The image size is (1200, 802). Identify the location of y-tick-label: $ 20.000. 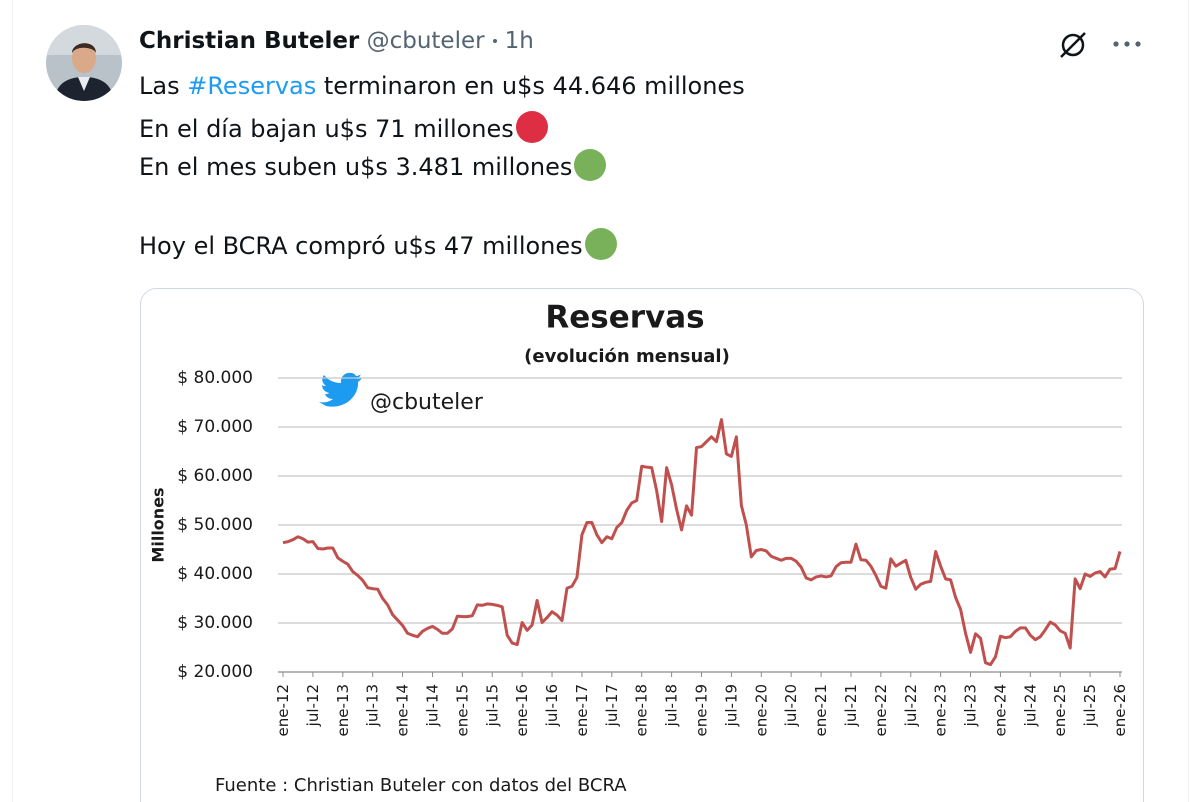
(215, 672).